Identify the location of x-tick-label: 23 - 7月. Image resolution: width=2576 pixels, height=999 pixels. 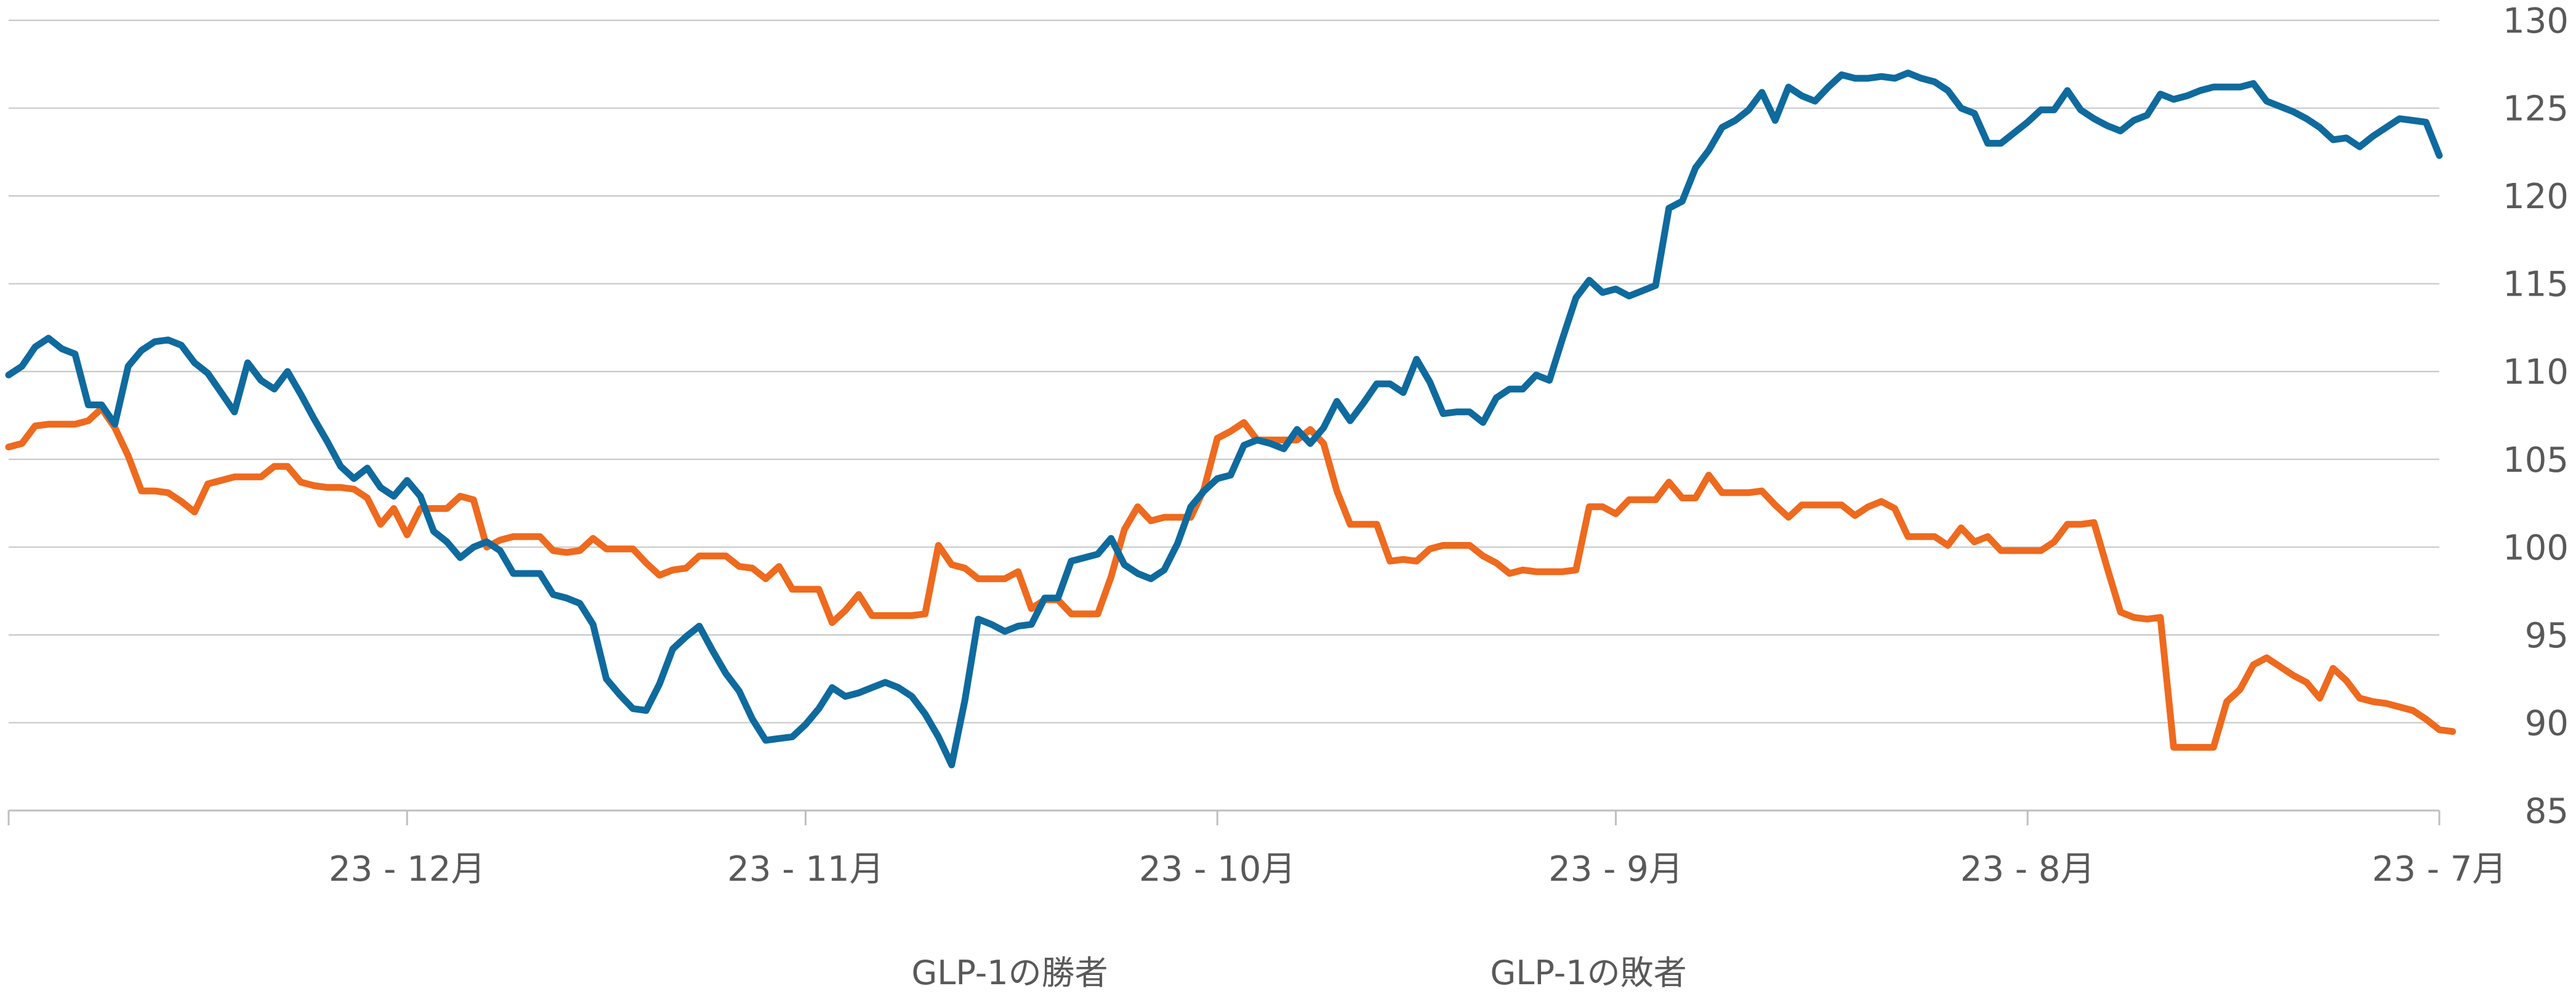
(2439, 869).